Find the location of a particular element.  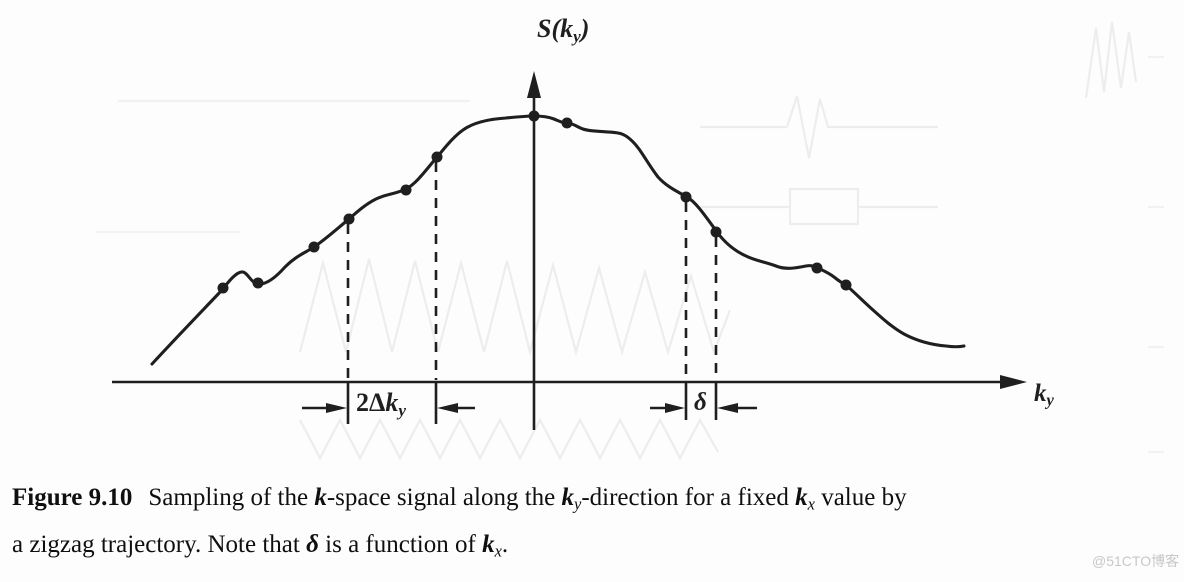

dimension-arrows is located at coordinates (529, 408).